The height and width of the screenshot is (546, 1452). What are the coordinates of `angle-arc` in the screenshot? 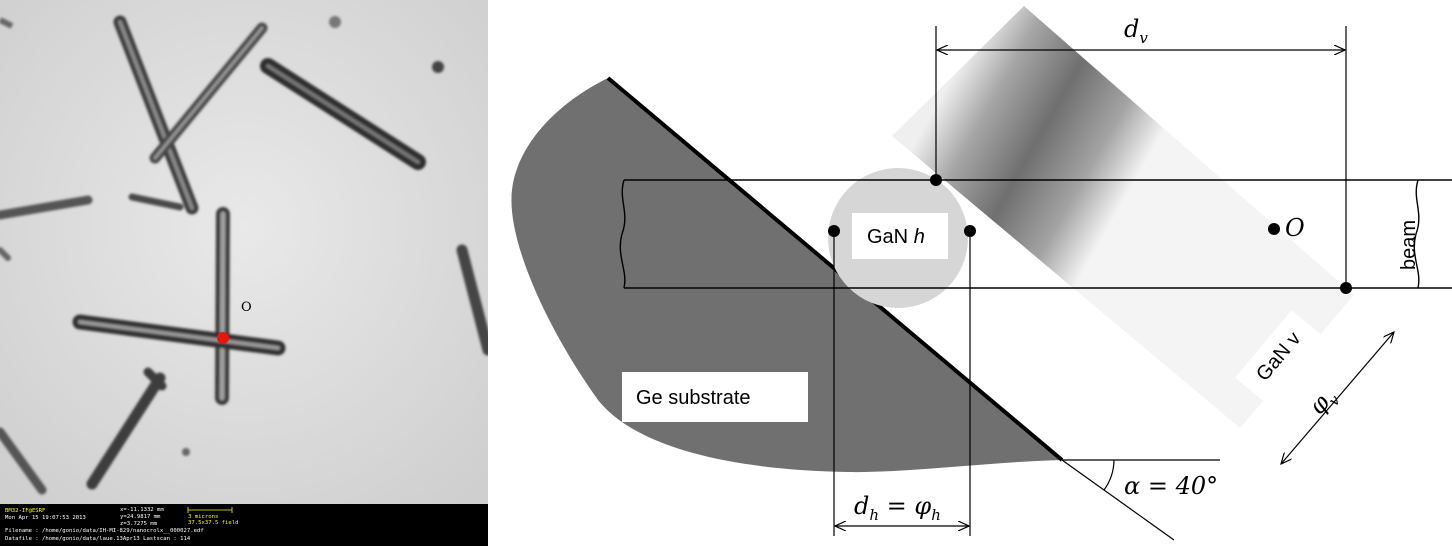 It's located at (1109, 475).